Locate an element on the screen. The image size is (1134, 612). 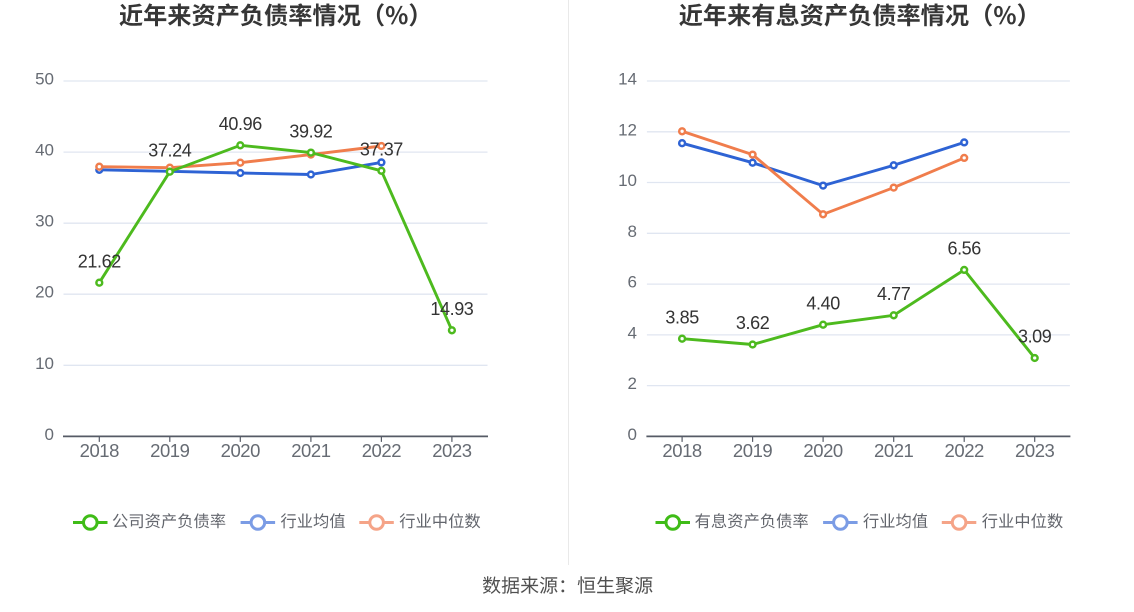
svg-text: 4 is located at coordinates (632, 332).